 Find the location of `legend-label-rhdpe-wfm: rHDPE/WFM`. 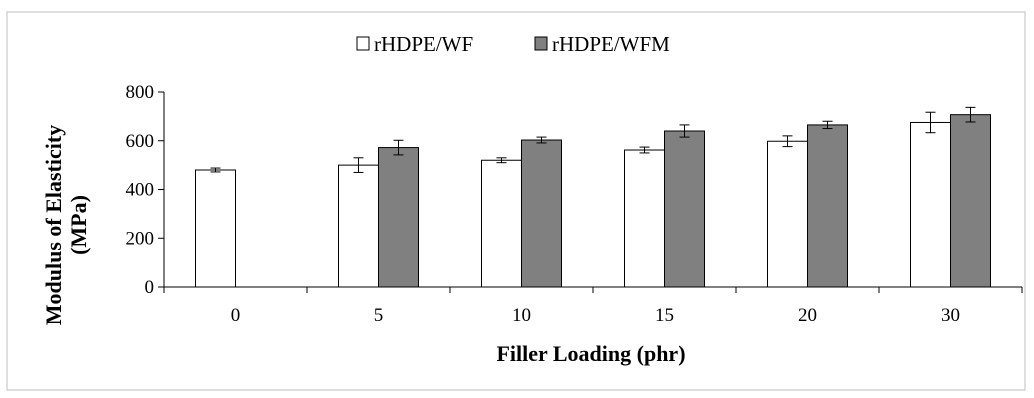

legend-label-rhdpe-wfm: rHDPE/WFM is located at coordinates (611, 44).